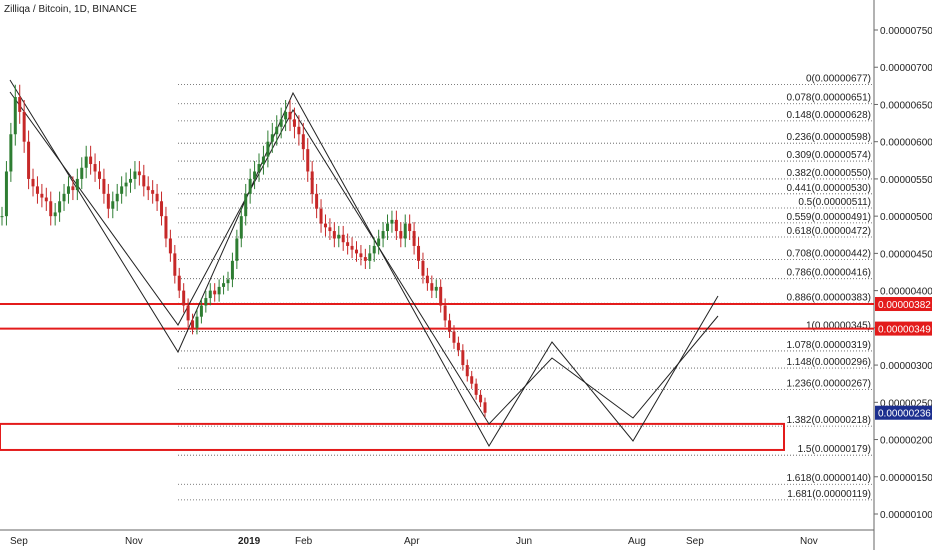 Image resolution: width=932 pixels, height=550 pixels. Describe the element at coordinates (828, 478) in the screenshot. I see `fib-level-label: 1.618(0.00000140)` at that location.